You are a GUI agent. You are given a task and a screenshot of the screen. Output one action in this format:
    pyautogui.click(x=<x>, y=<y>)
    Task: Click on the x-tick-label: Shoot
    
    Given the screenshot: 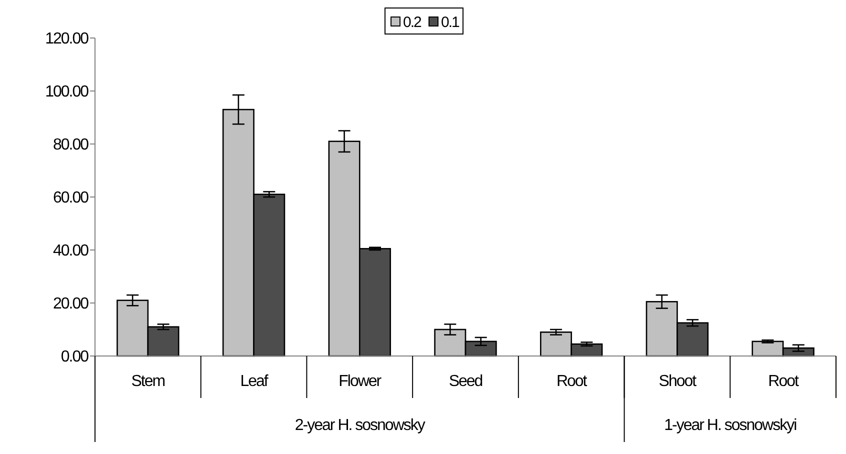 What is the action you would take?
    pyautogui.click(x=678, y=381)
    